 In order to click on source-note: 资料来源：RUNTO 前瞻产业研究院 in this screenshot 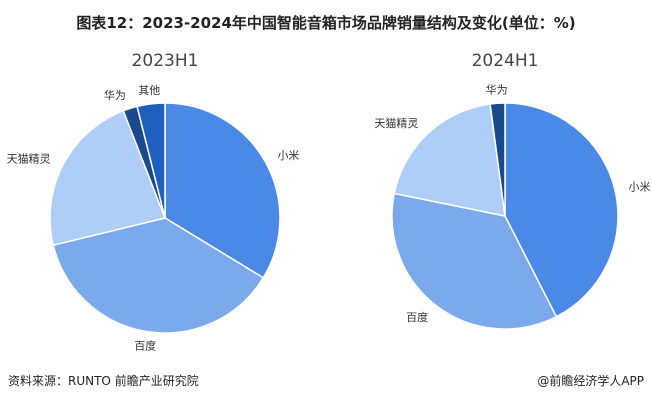, I will do `click(103, 381)`.